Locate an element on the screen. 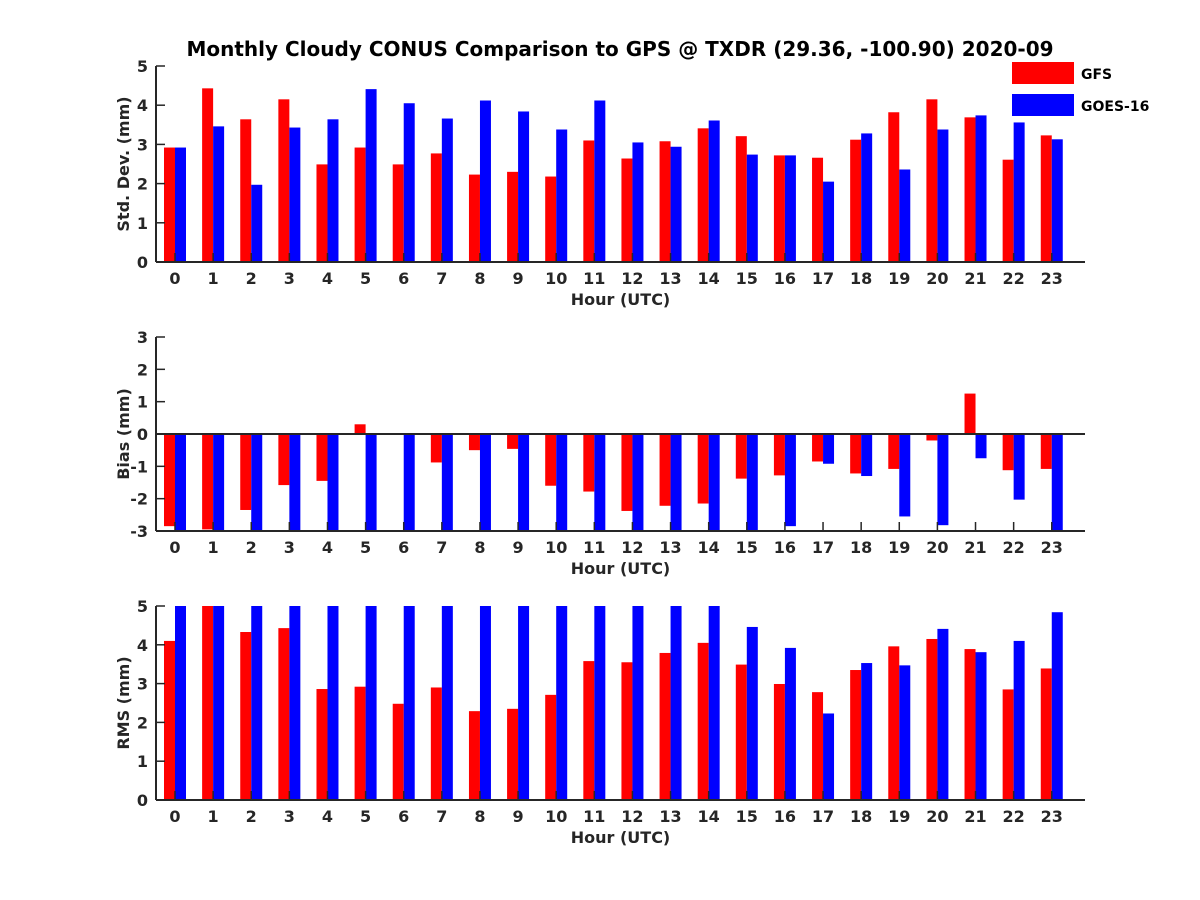  x-tick-label: 1 is located at coordinates (213, 547).